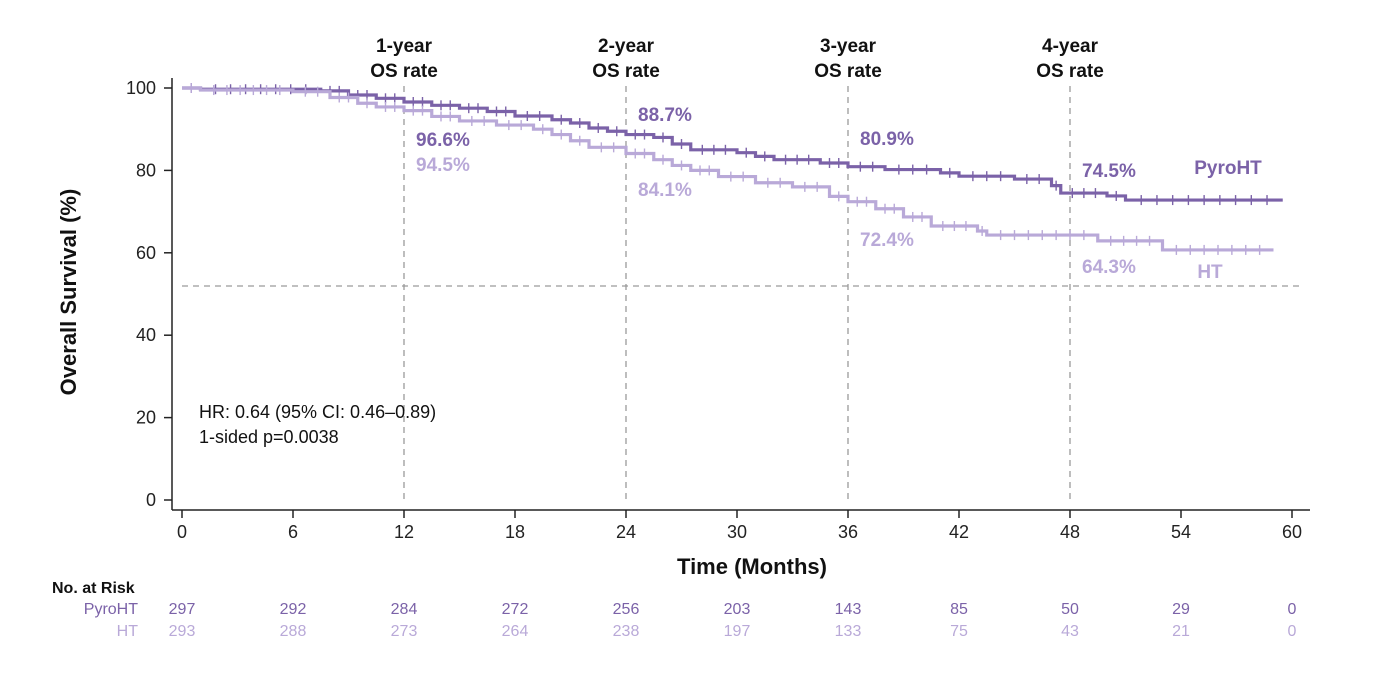 The height and width of the screenshot is (674, 1377). Describe the element at coordinates (182, 609) in the screenshot. I see `risk-count-pyro: 297` at that location.